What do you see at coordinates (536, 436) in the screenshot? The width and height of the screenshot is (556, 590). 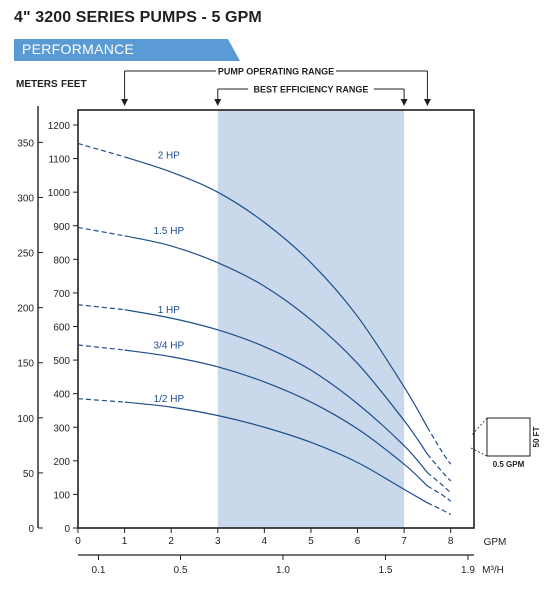 I see `inset-vertical-label: 50 FT` at bounding box center [536, 436].